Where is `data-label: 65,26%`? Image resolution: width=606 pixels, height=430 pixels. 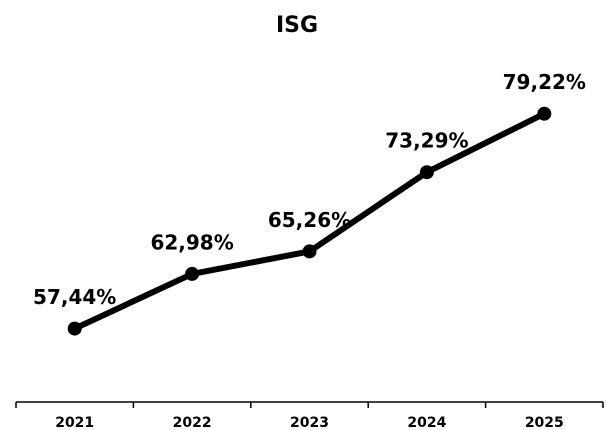
data-label: 65,26% is located at coordinates (309, 220).